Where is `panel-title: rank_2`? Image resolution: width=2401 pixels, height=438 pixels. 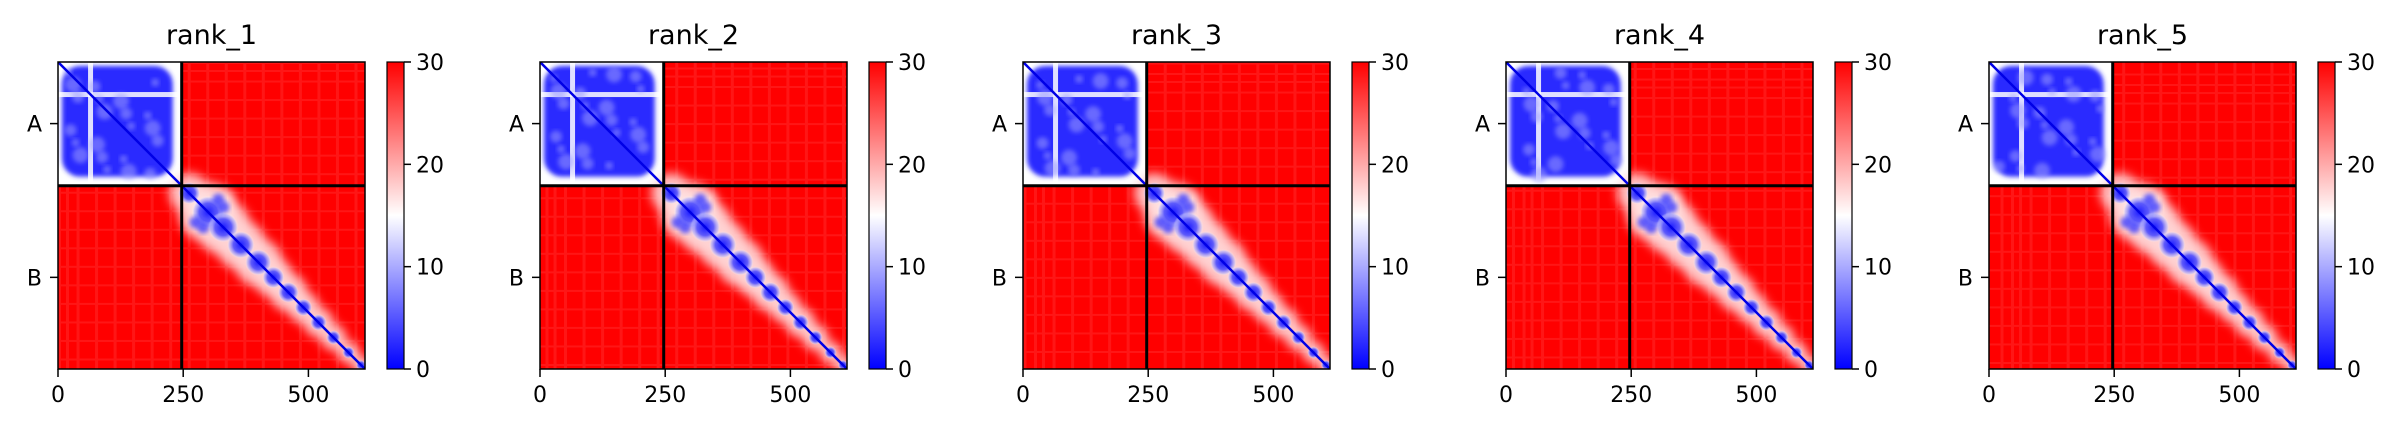 panel-title: rank_2 is located at coordinates (693, 35).